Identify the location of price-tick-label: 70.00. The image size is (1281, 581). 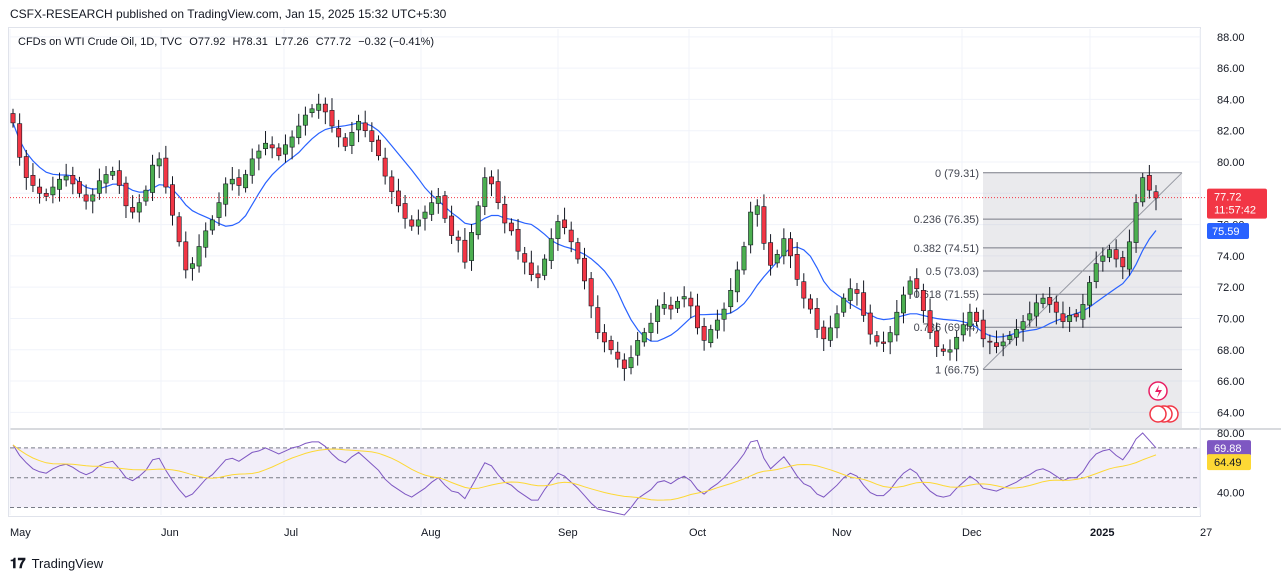
(1231, 319).